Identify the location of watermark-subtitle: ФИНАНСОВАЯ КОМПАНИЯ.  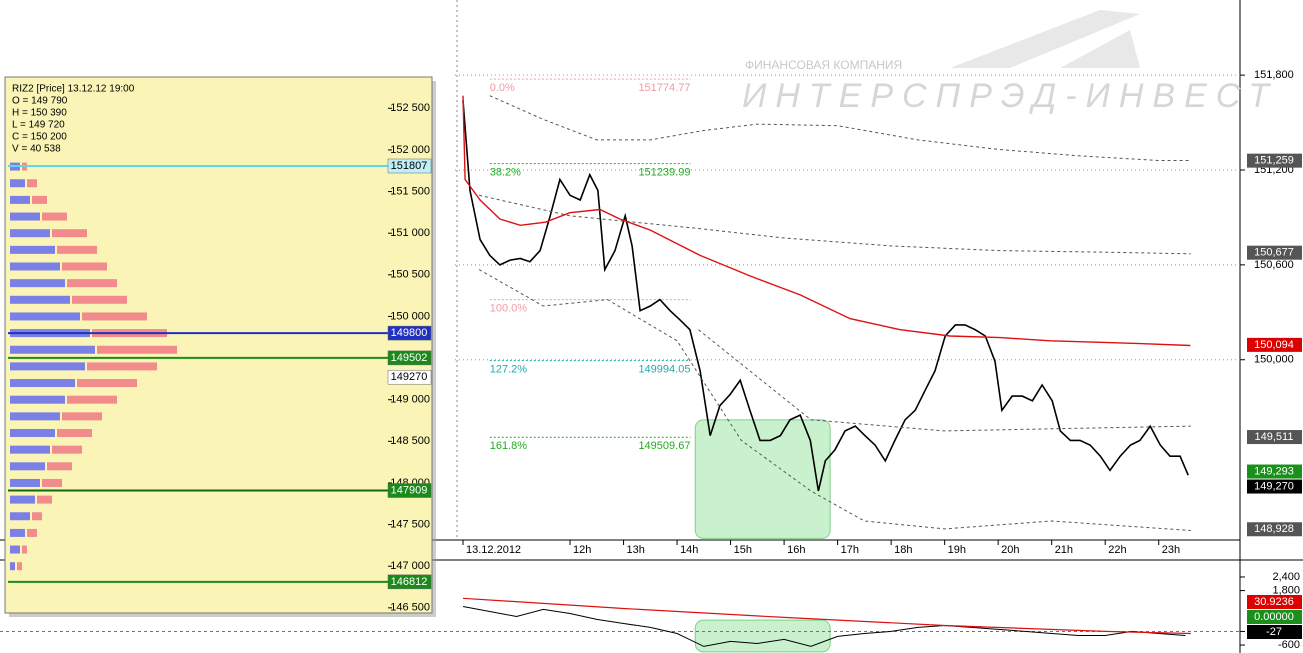
(823, 65).